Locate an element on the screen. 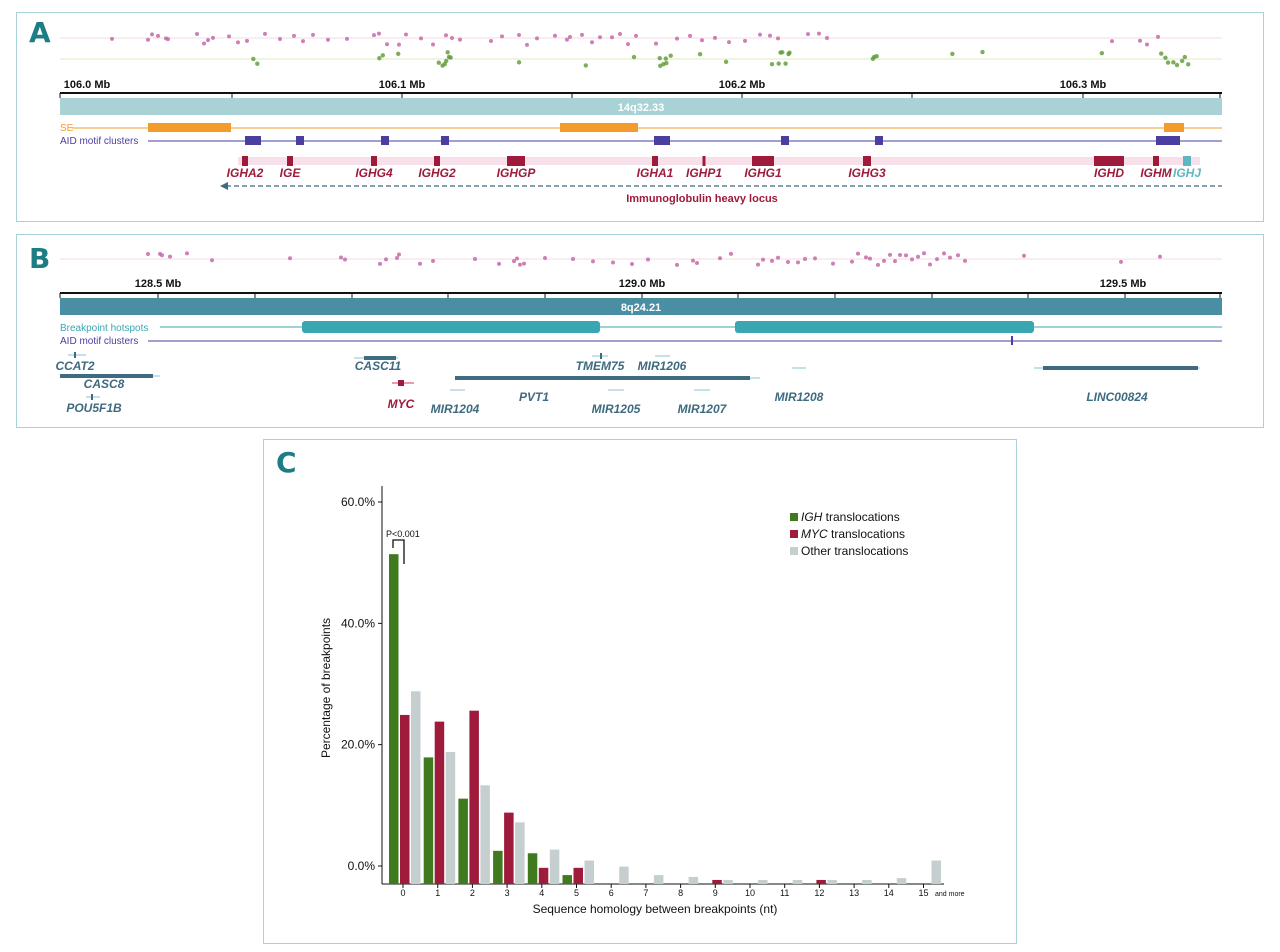 Image resolution: width=1280 pixels, height=952 pixels. x-tick-label: 9 is located at coordinates (715, 893).